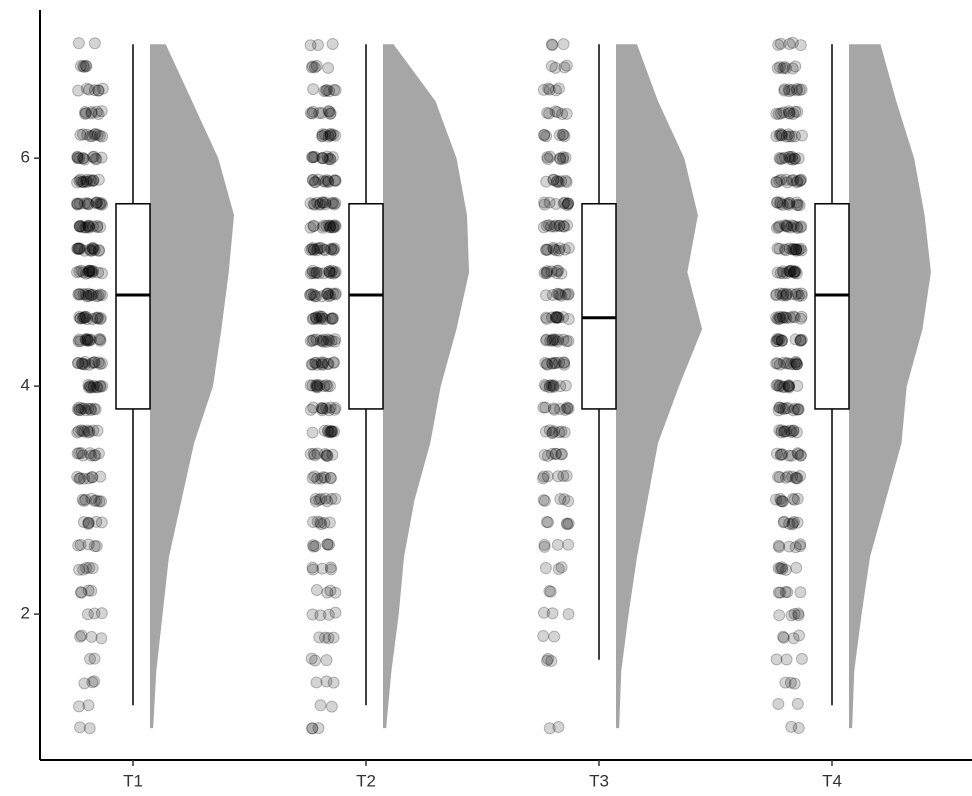 The image size is (972, 796). What do you see at coordinates (832, 306) in the screenshot?
I see `box` at bounding box center [832, 306].